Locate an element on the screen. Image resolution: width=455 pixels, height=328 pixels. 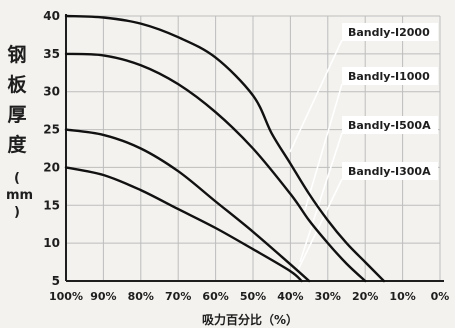
series-label: Bandly-Ⅰ300A is located at coordinates (389, 171).